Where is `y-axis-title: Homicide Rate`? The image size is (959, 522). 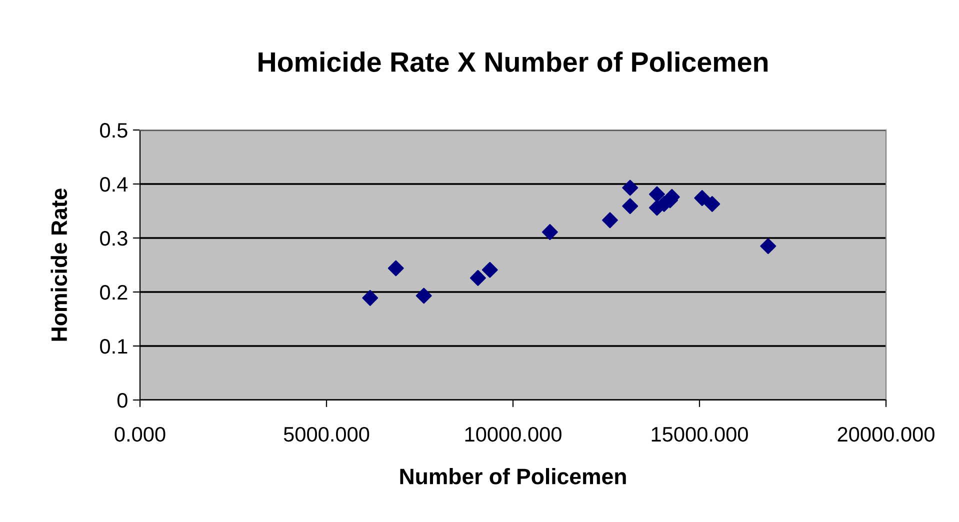 y-axis-title: Homicide Rate is located at coordinates (59, 264).